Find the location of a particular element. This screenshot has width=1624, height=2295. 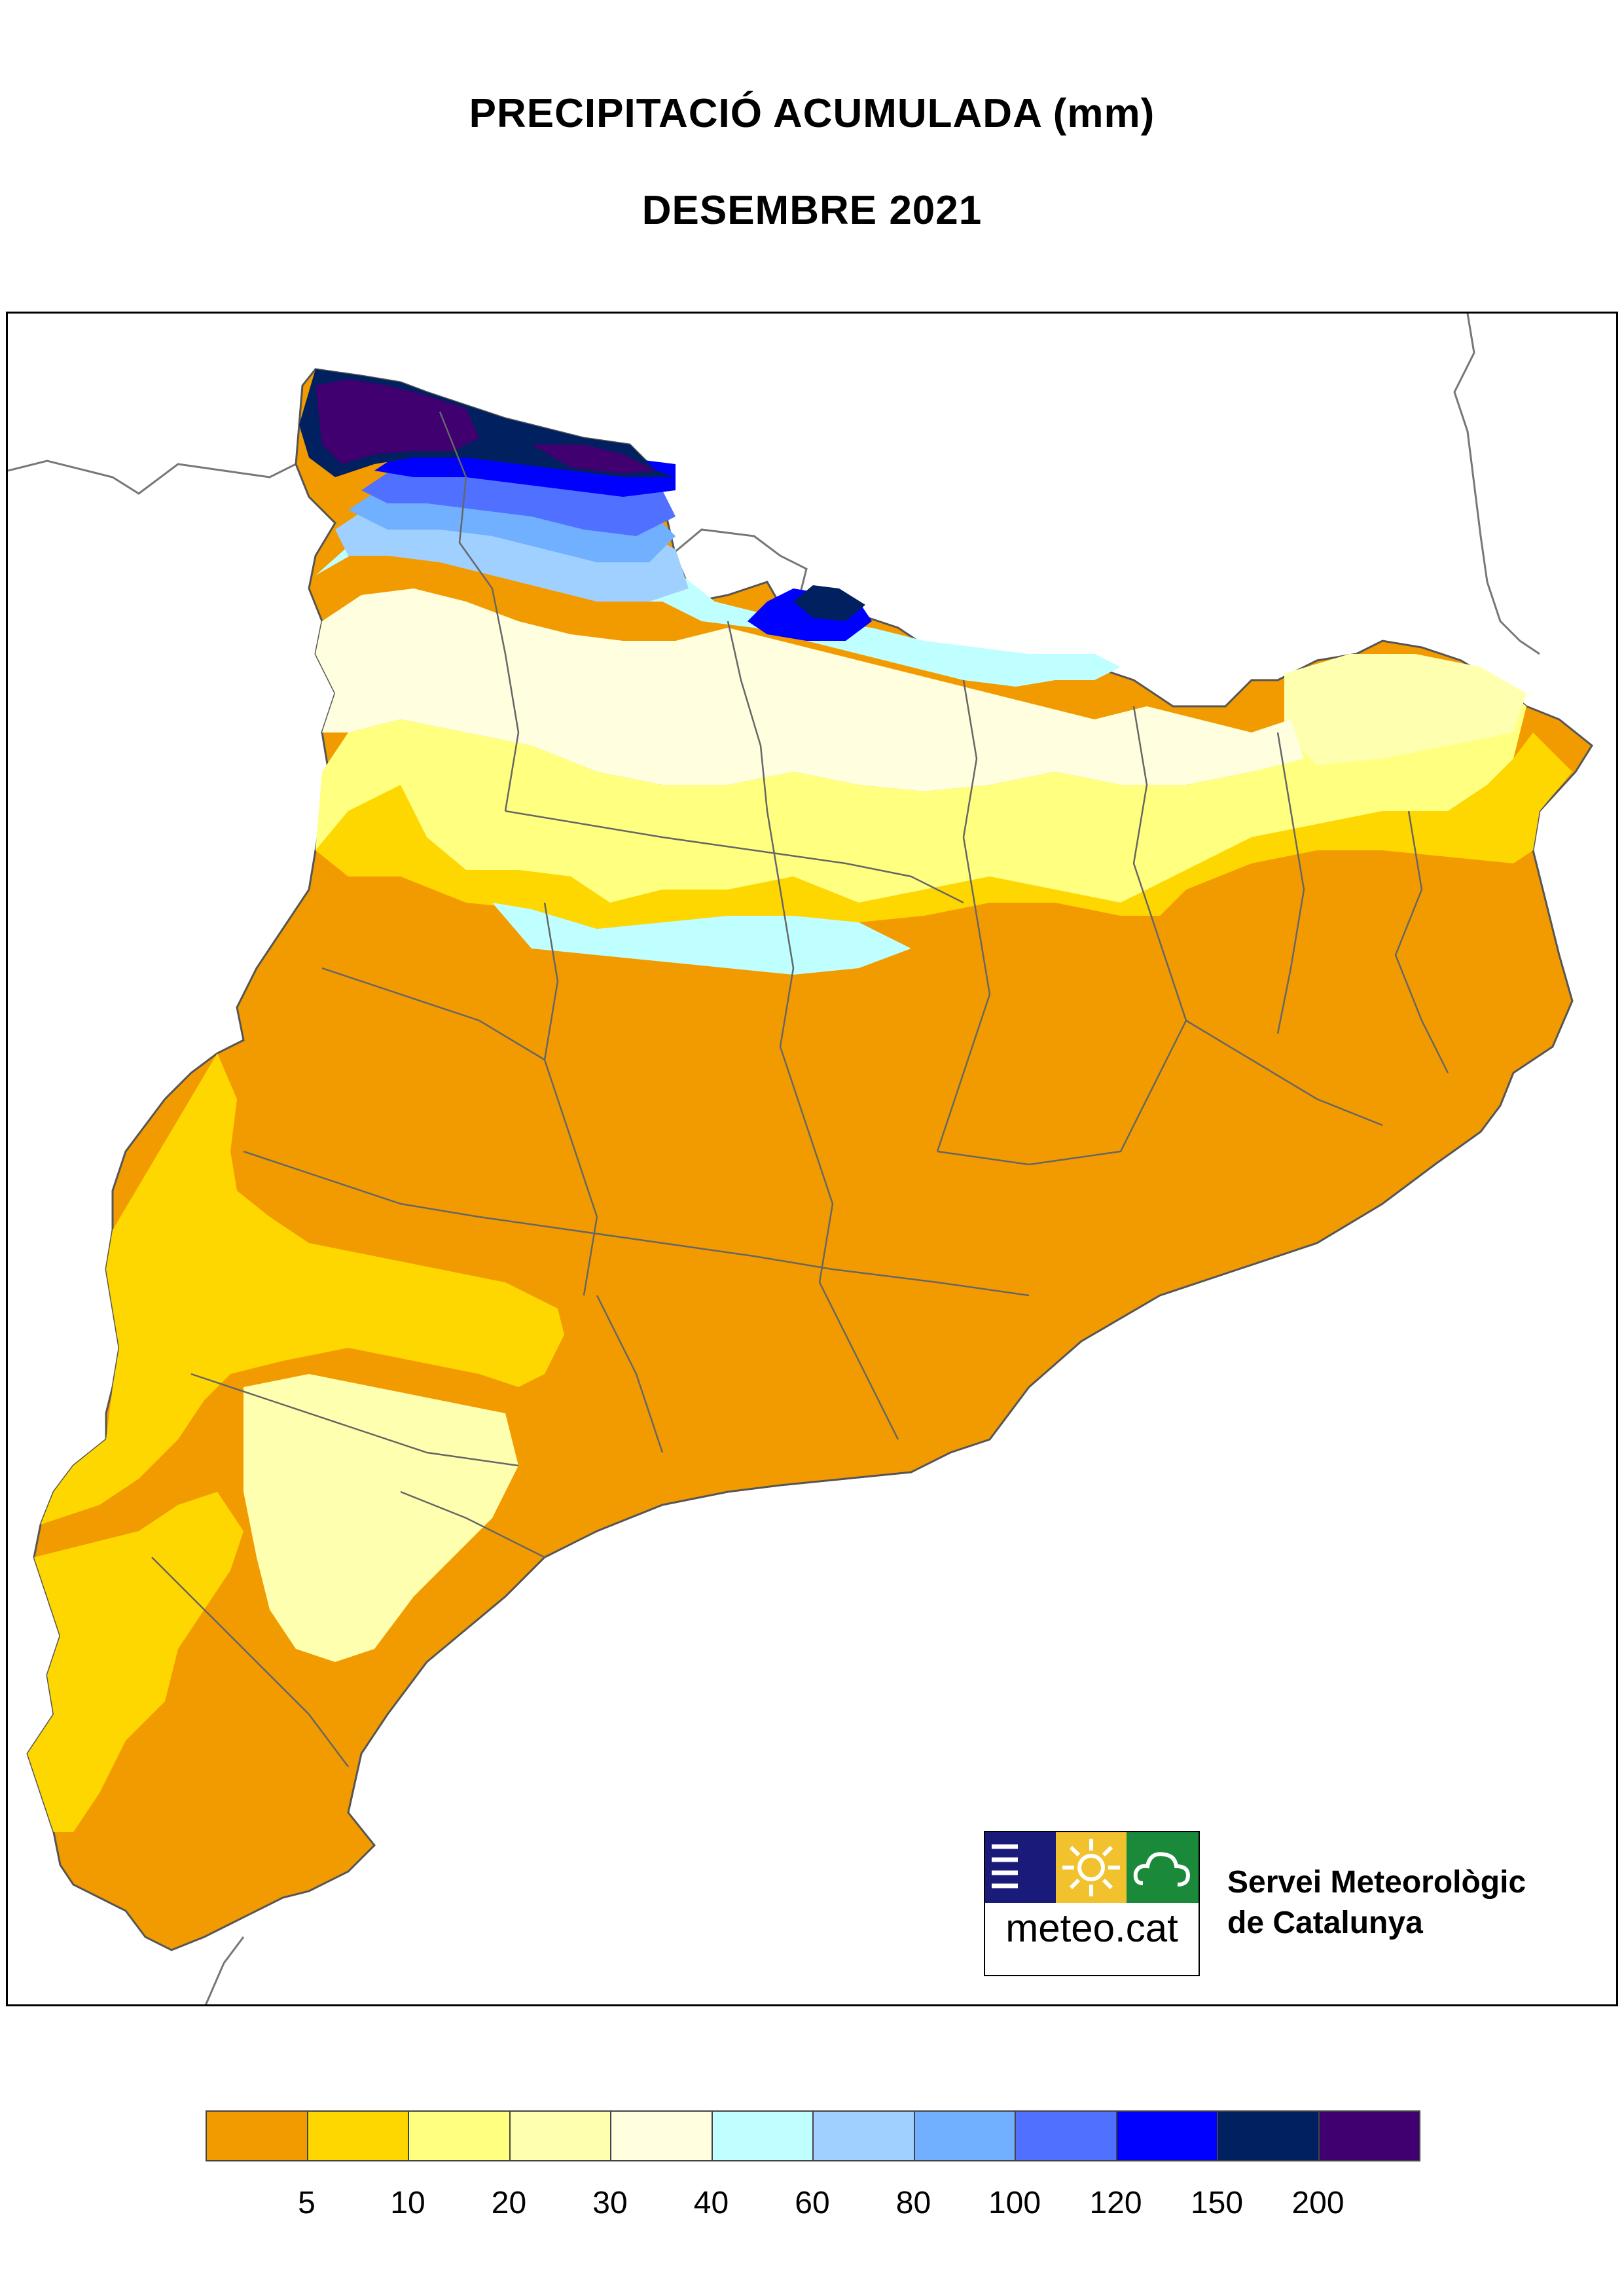

legend-tick-label: 5 is located at coordinates (307, 2203).